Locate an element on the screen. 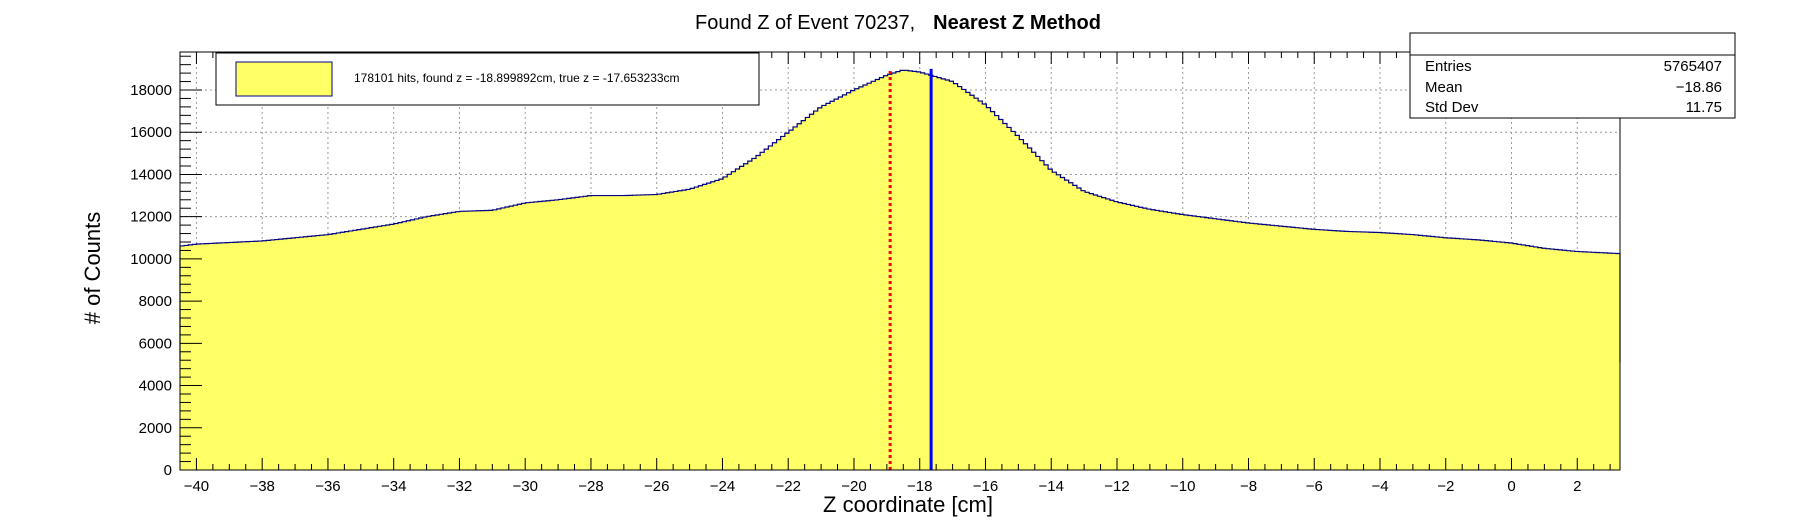 This screenshot has height=522, width=1796. stats-value-entries: 5765407 is located at coordinates (1693, 66).